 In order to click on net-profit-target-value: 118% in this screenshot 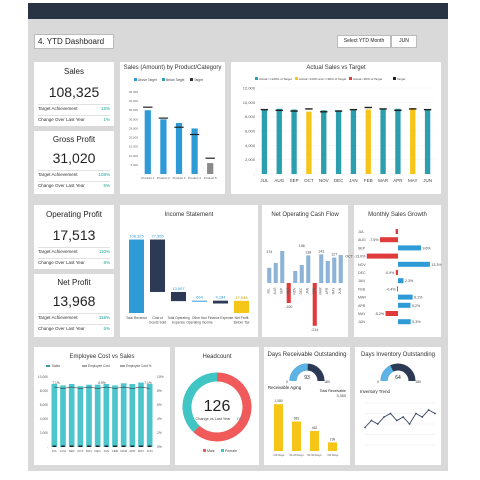, I will do `click(104, 317)`.